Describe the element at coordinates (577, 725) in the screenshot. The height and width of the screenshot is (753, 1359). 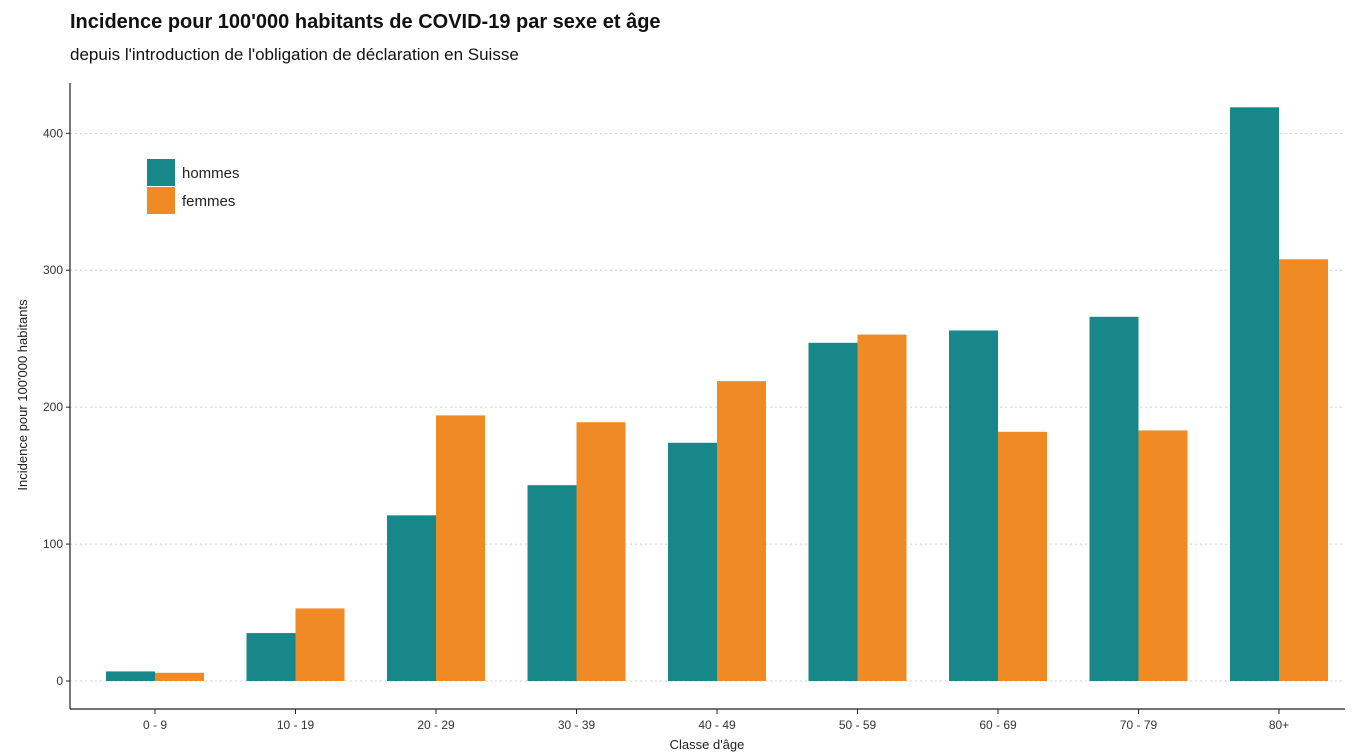
I see `x-tick-label: 30 - 39` at that location.